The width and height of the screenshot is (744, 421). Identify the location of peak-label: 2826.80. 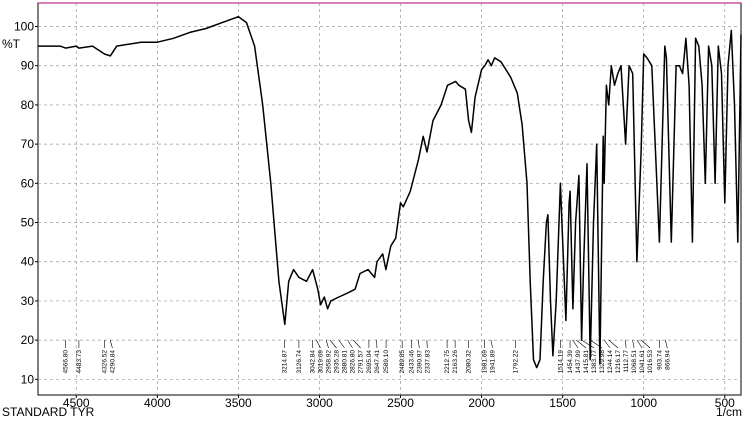
(353, 362).